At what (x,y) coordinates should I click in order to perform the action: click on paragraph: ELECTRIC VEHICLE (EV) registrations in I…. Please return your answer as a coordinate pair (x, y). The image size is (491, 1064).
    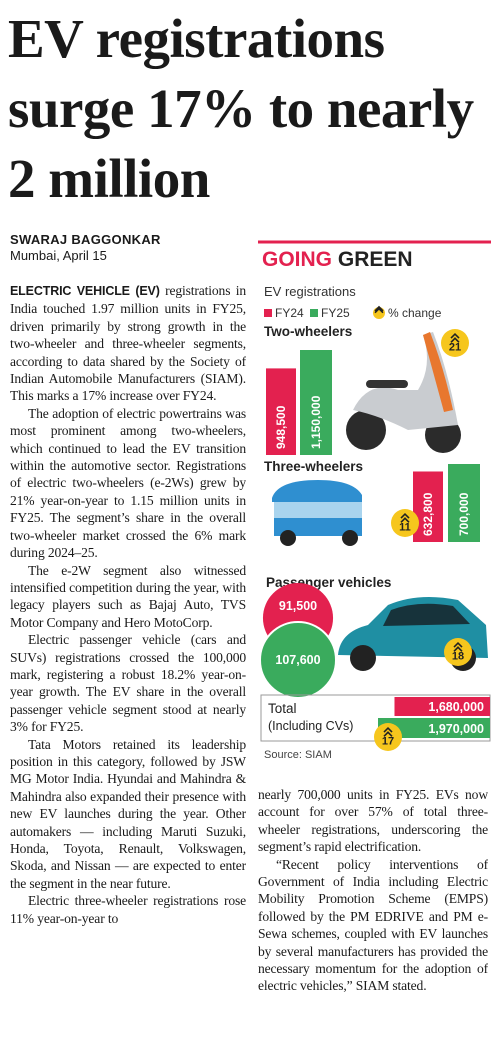
    Looking at the image, I should click on (128, 343).